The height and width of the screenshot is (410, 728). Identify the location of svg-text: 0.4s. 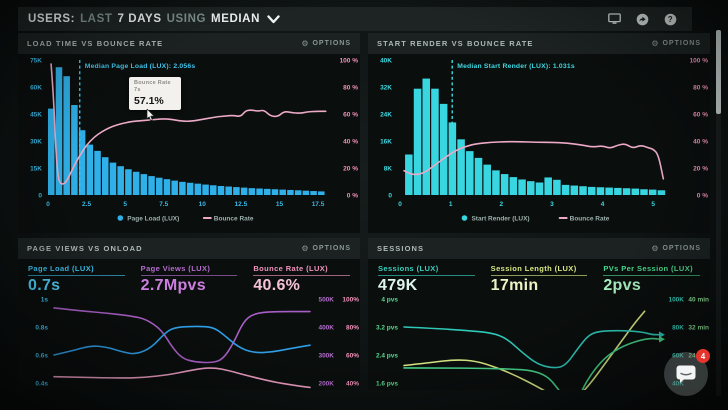
(41, 384).